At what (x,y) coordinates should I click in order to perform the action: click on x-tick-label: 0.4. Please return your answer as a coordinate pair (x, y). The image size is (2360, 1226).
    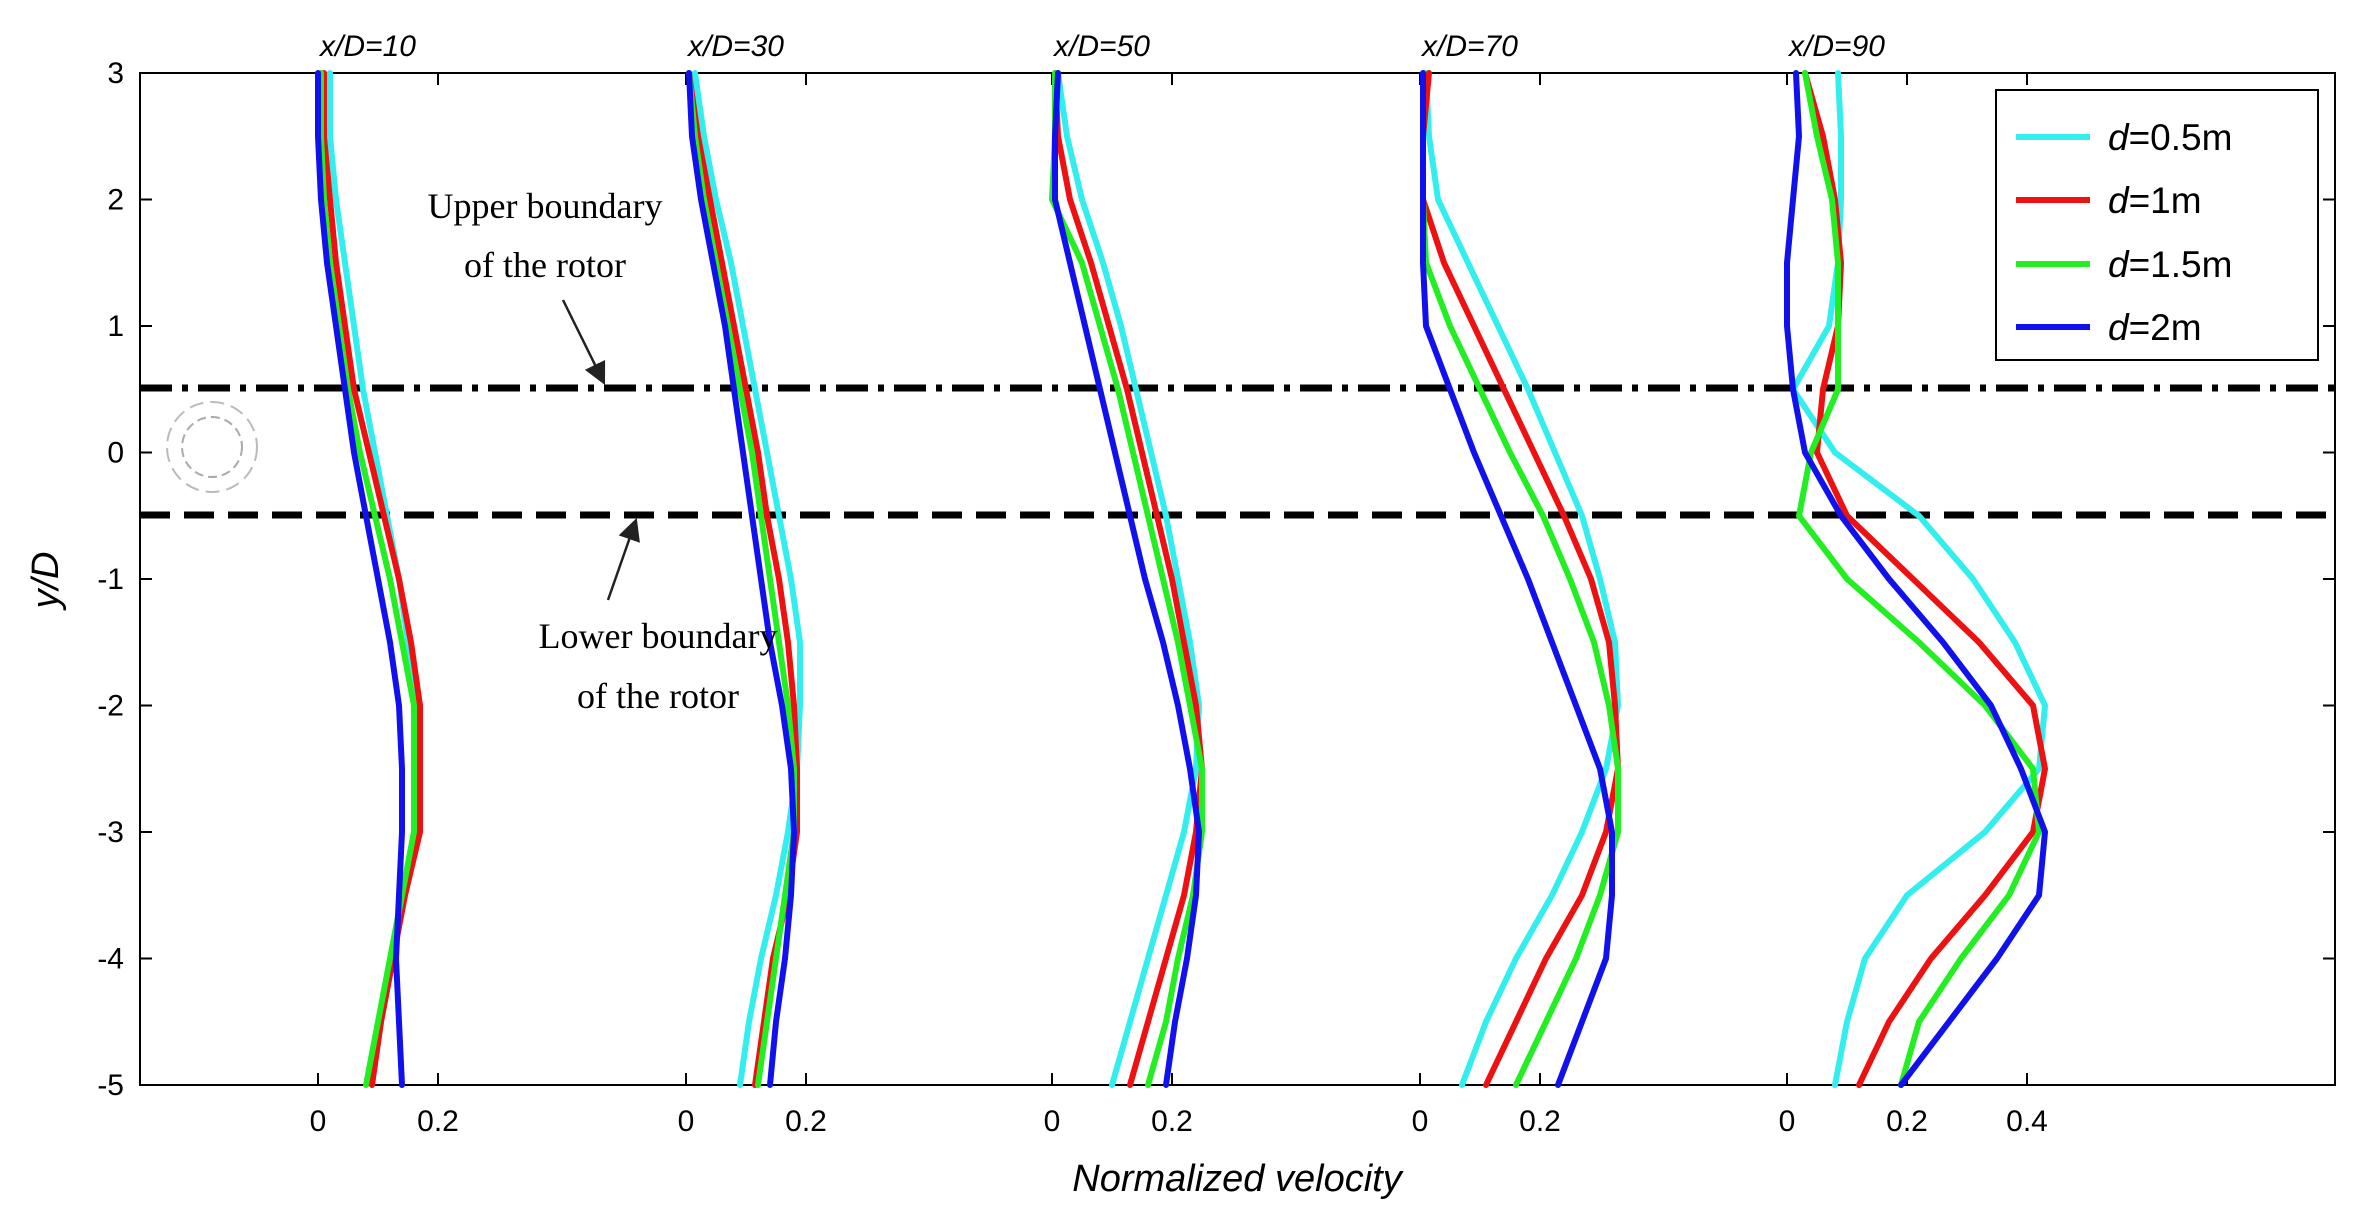
    Looking at the image, I should click on (2027, 1121).